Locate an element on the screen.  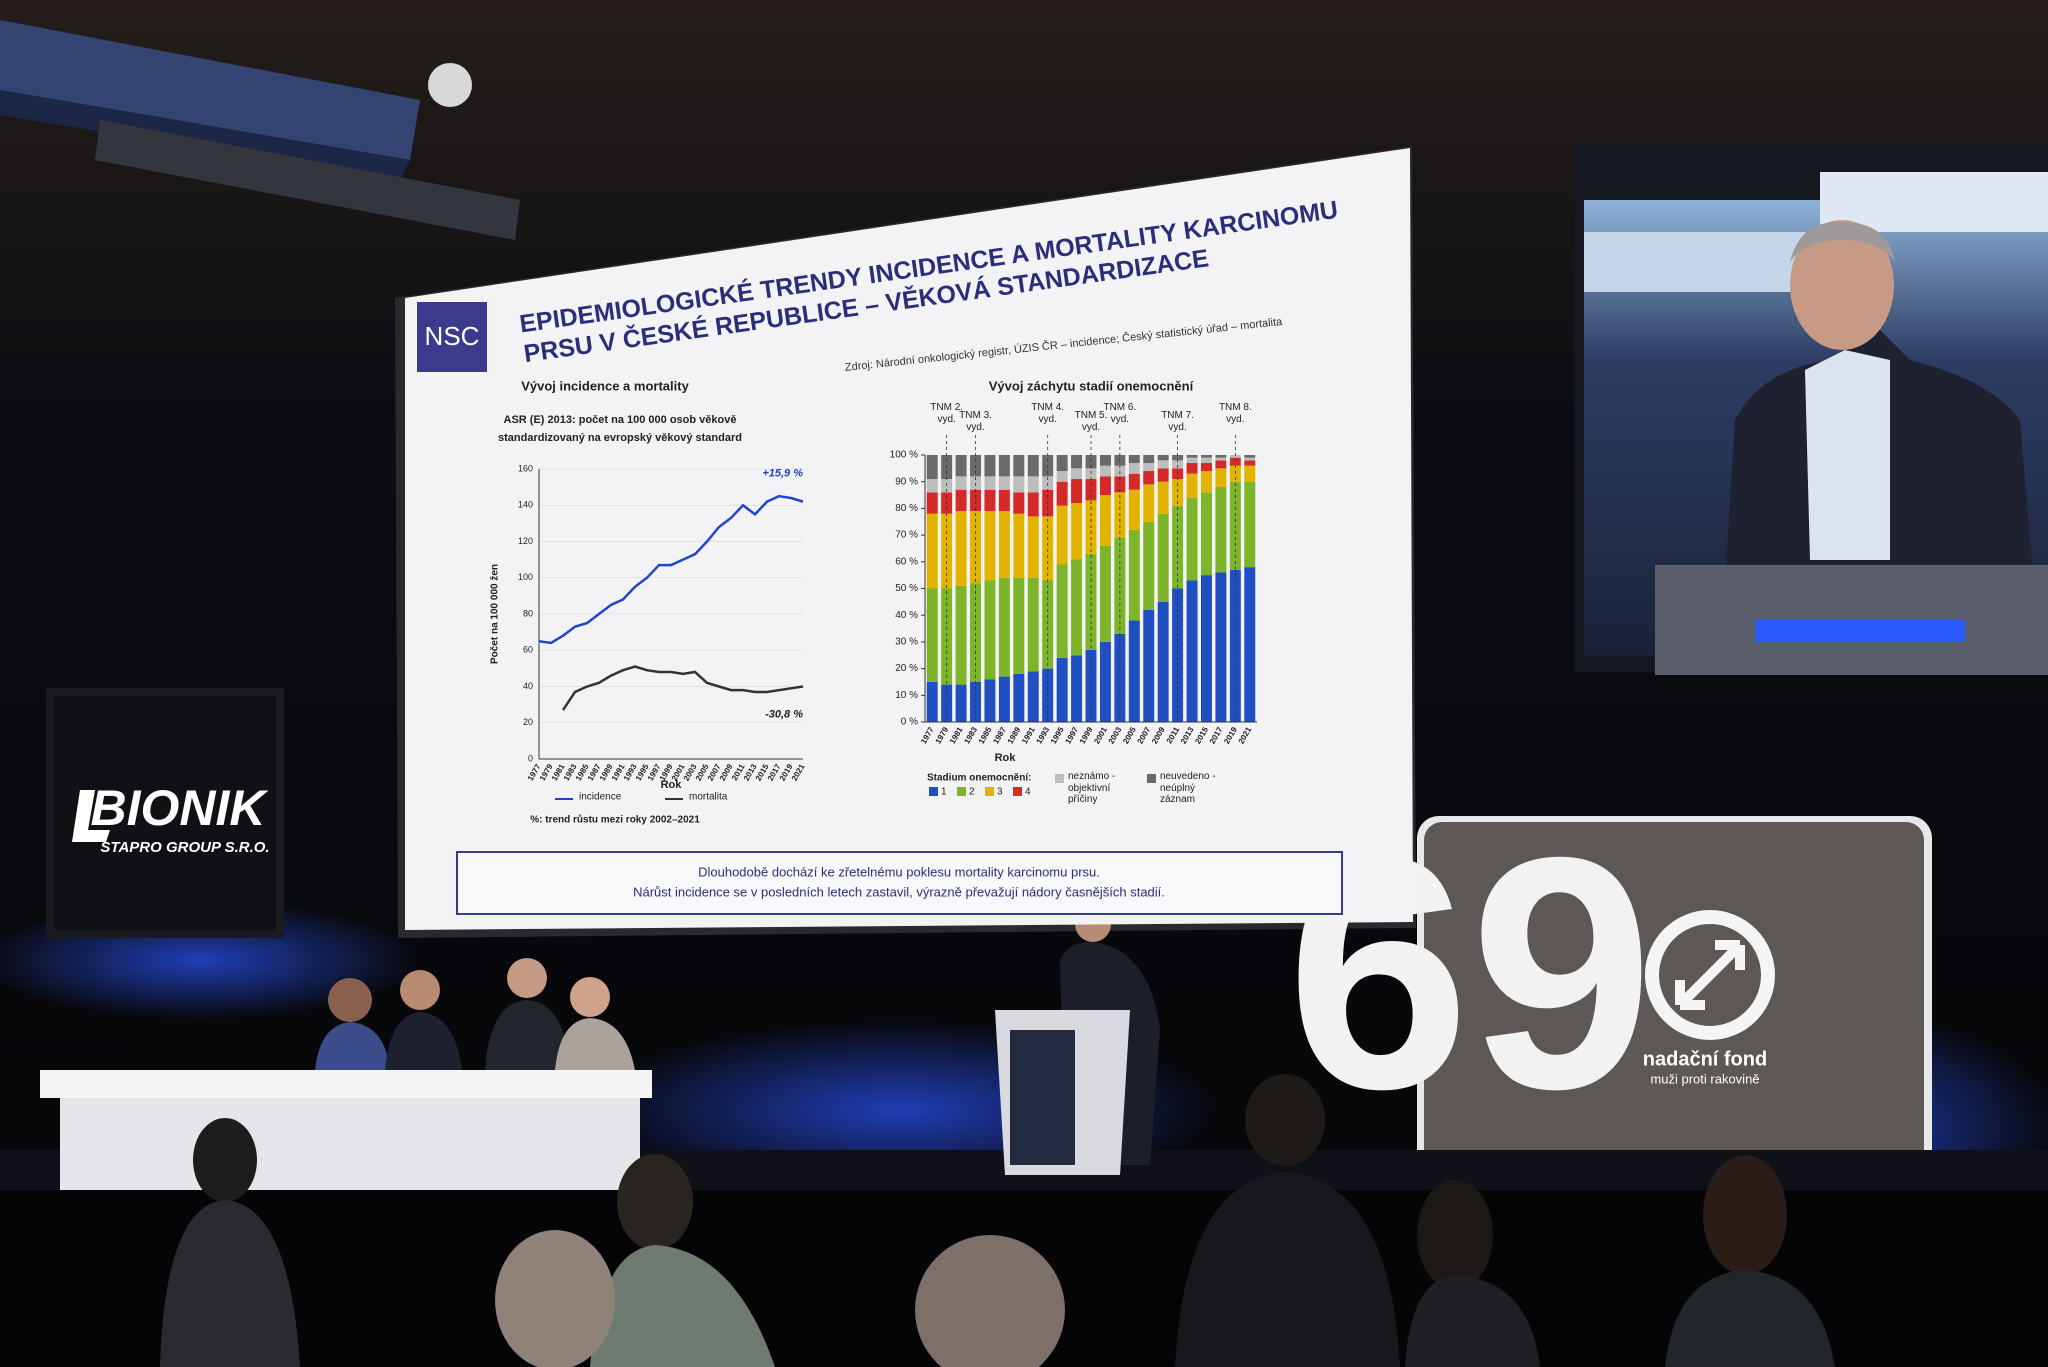
sign-name: nadační fond is located at coordinates (1705, 1059).